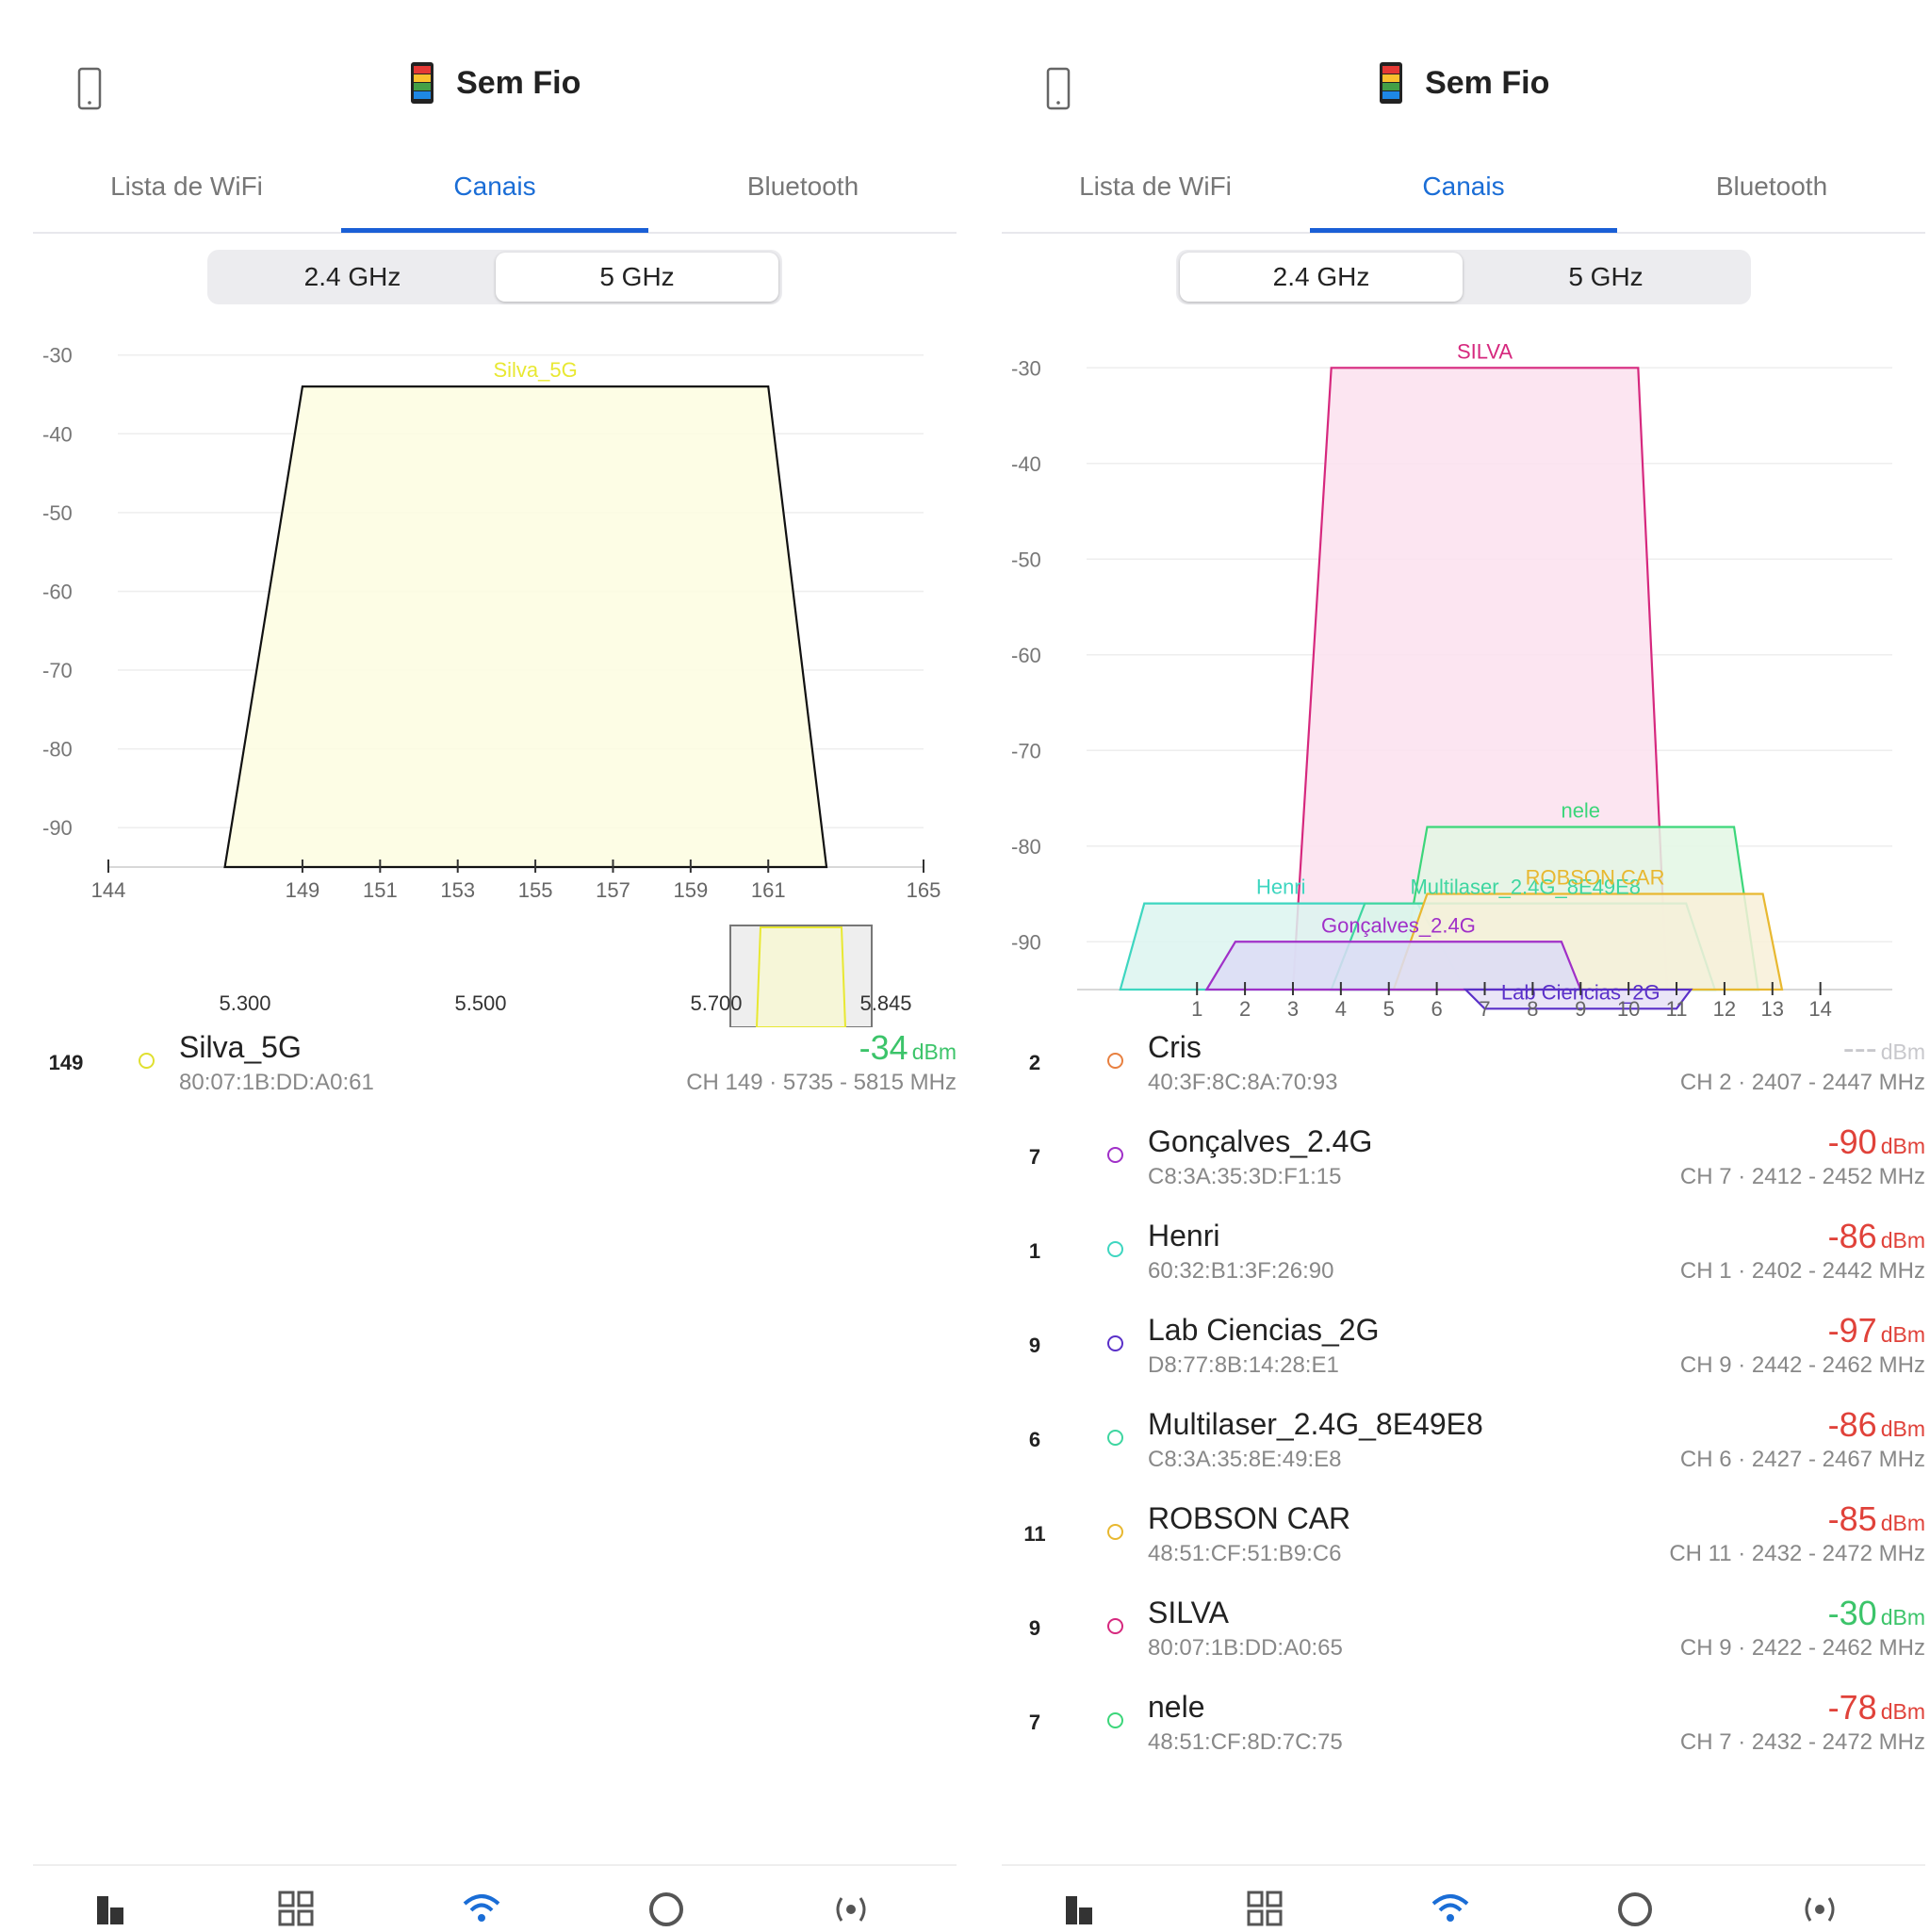  Describe the element at coordinates (1876, 1613) in the screenshot. I see `network-signal: -30 dBm` at that location.